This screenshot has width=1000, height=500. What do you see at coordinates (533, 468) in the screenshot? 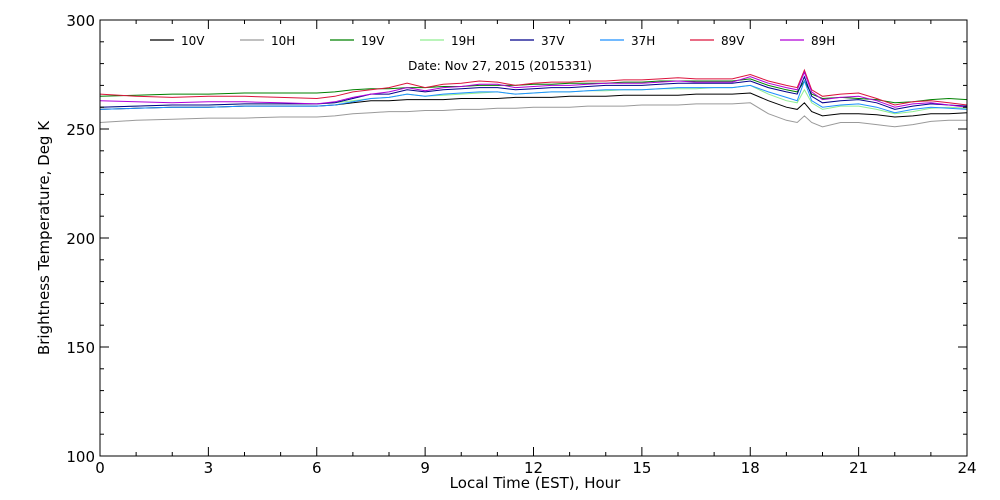
I see `x-tick-label: 12` at bounding box center [533, 468].